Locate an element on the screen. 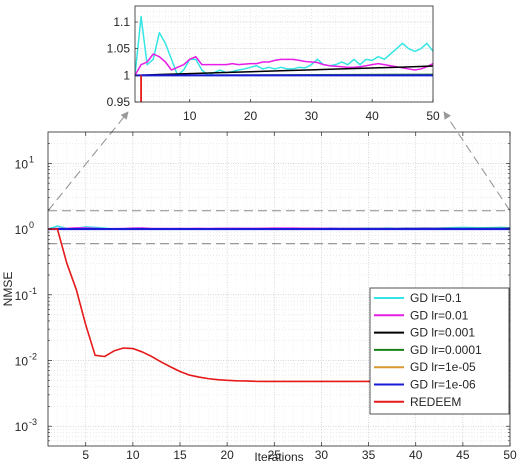 The height and width of the screenshot is (469, 518). legend-label: GD lr=0.1 is located at coordinates (436, 298).